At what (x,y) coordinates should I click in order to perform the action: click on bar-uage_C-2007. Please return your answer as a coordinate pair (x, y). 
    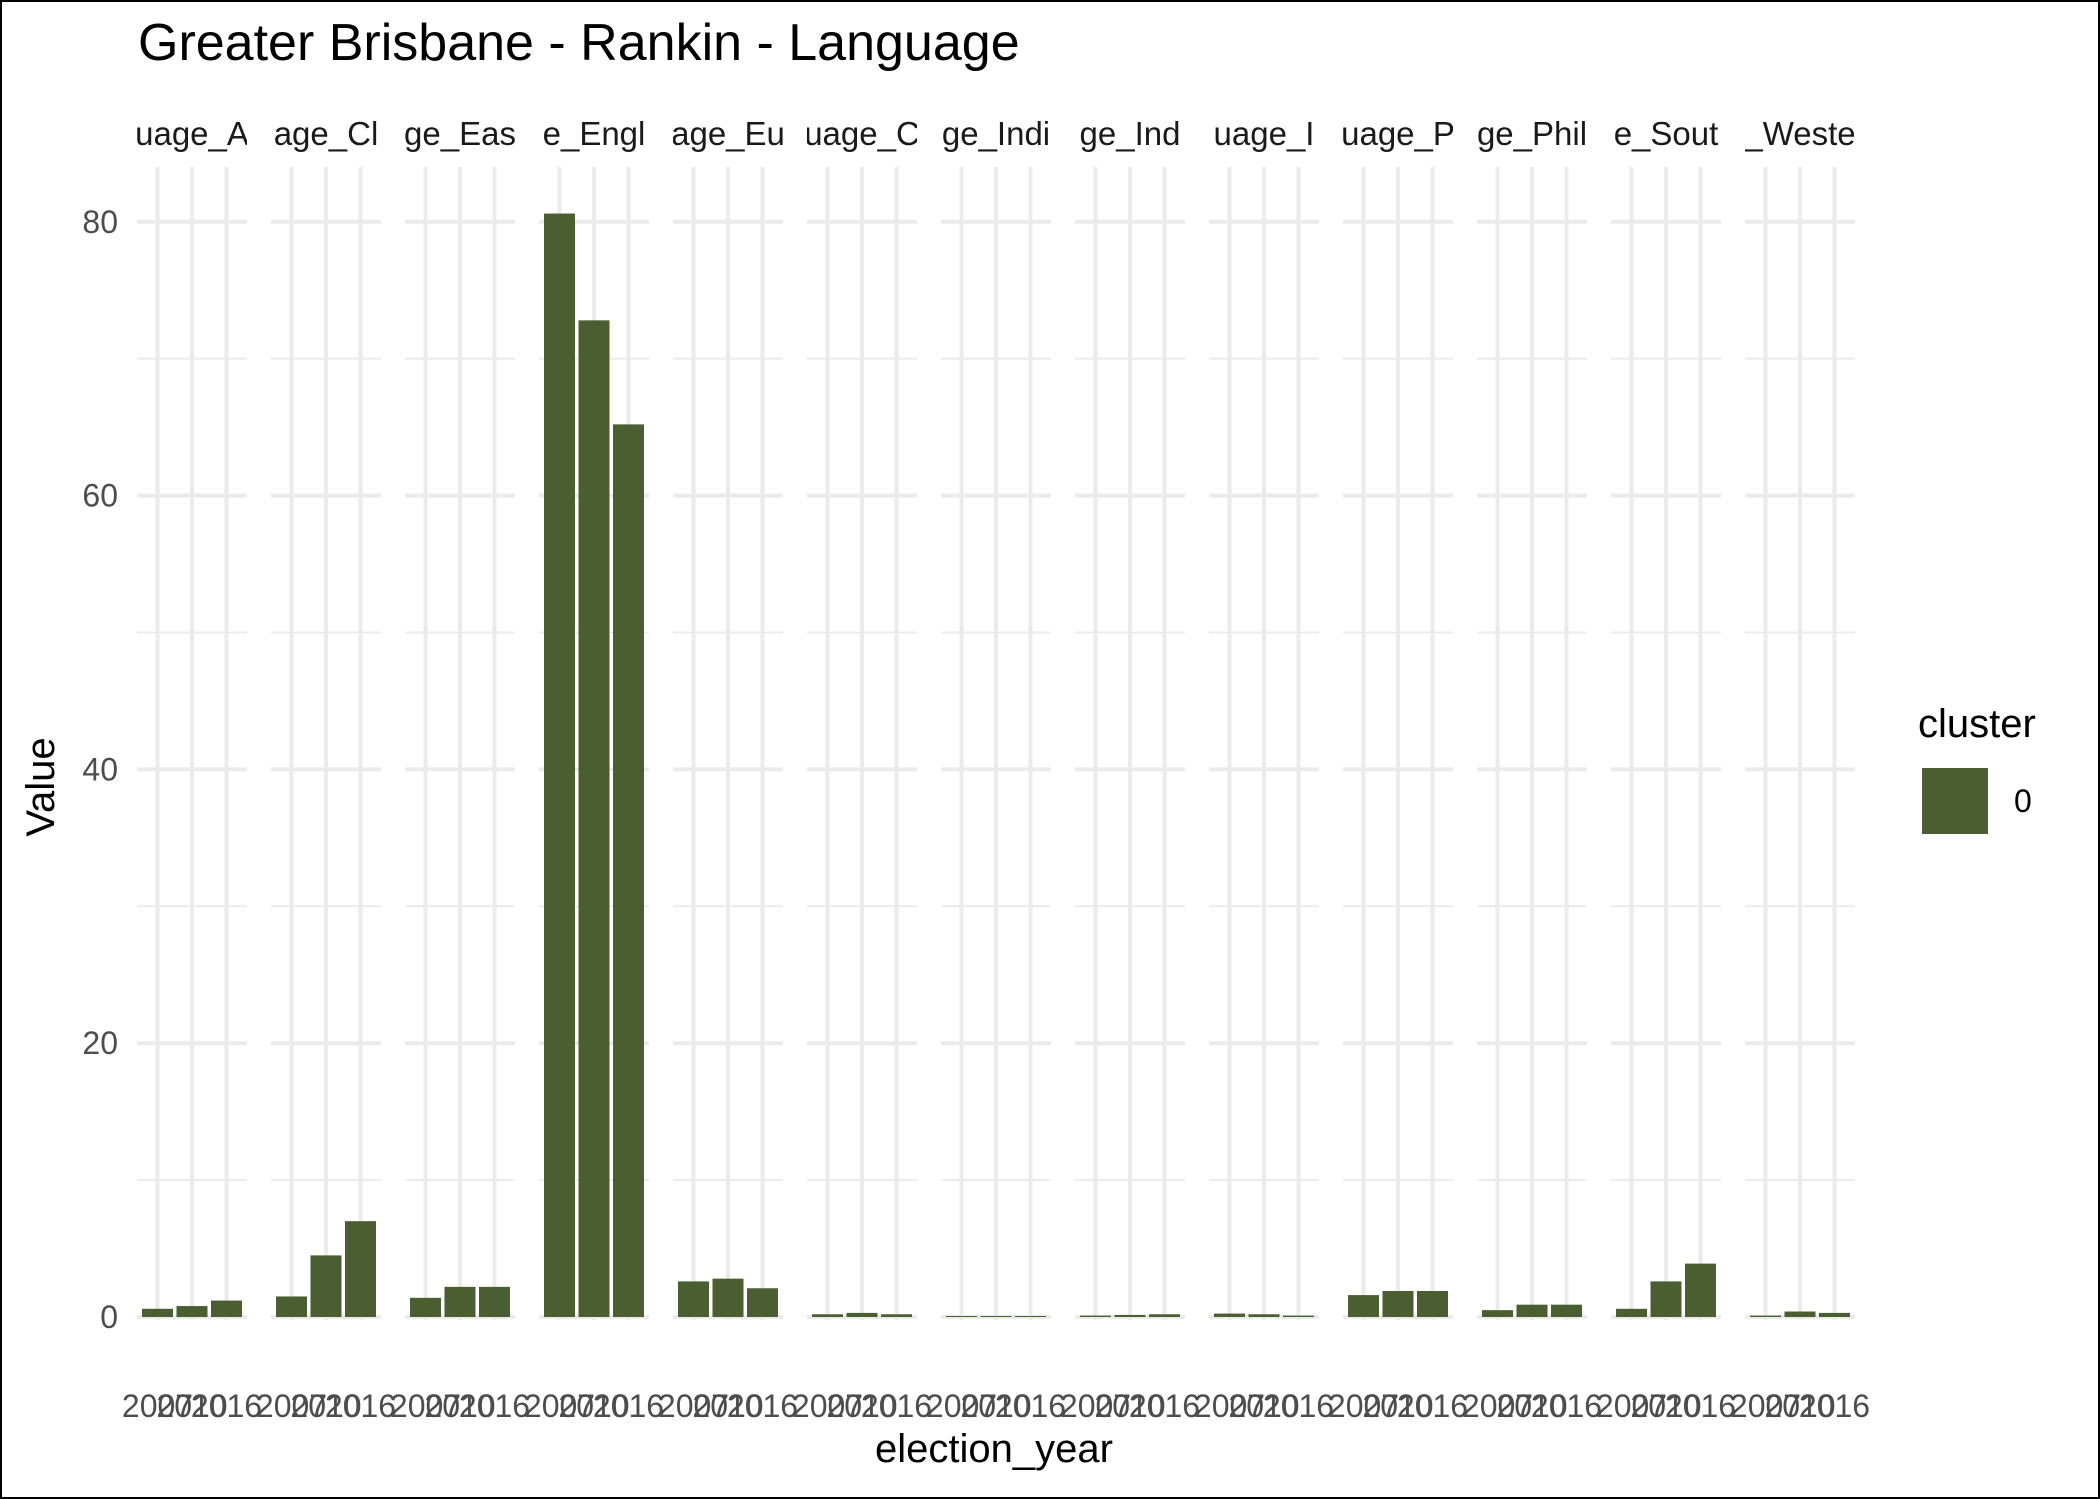
    Looking at the image, I should click on (827, 1315).